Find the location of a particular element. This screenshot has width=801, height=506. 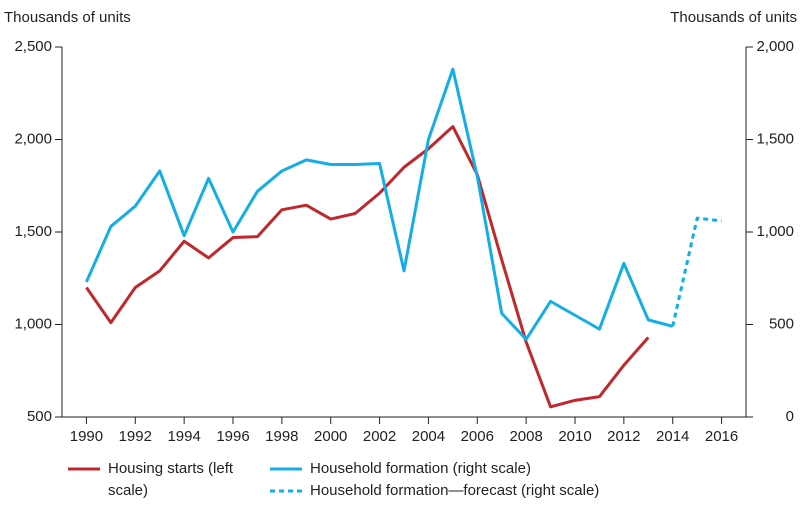

y2-tick-label: 0 is located at coordinates (790, 416).